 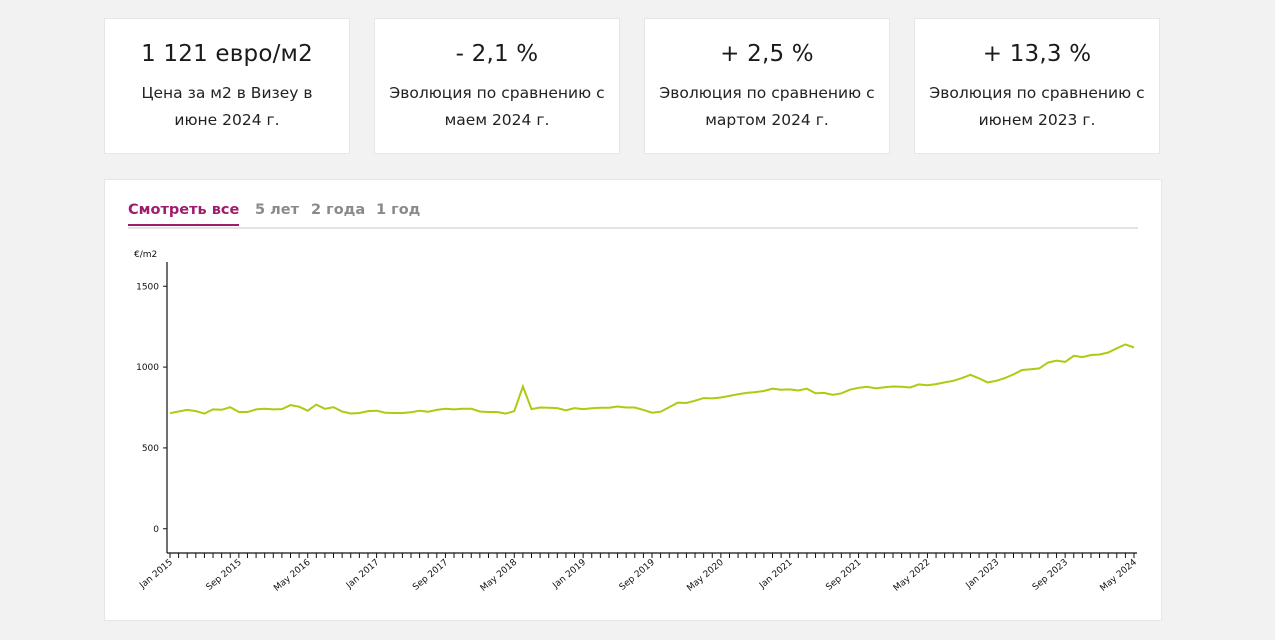 What do you see at coordinates (145, 255) in the screenshot?
I see `y-axis-label: €/m2` at bounding box center [145, 255].